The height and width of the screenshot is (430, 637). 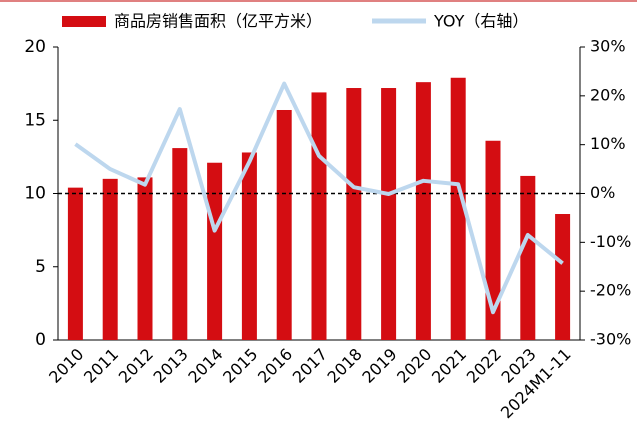 What do you see at coordinates (205, 366) in the screenshot?
I see `x-tick-label: 2014` at bounding box center [205, 366].